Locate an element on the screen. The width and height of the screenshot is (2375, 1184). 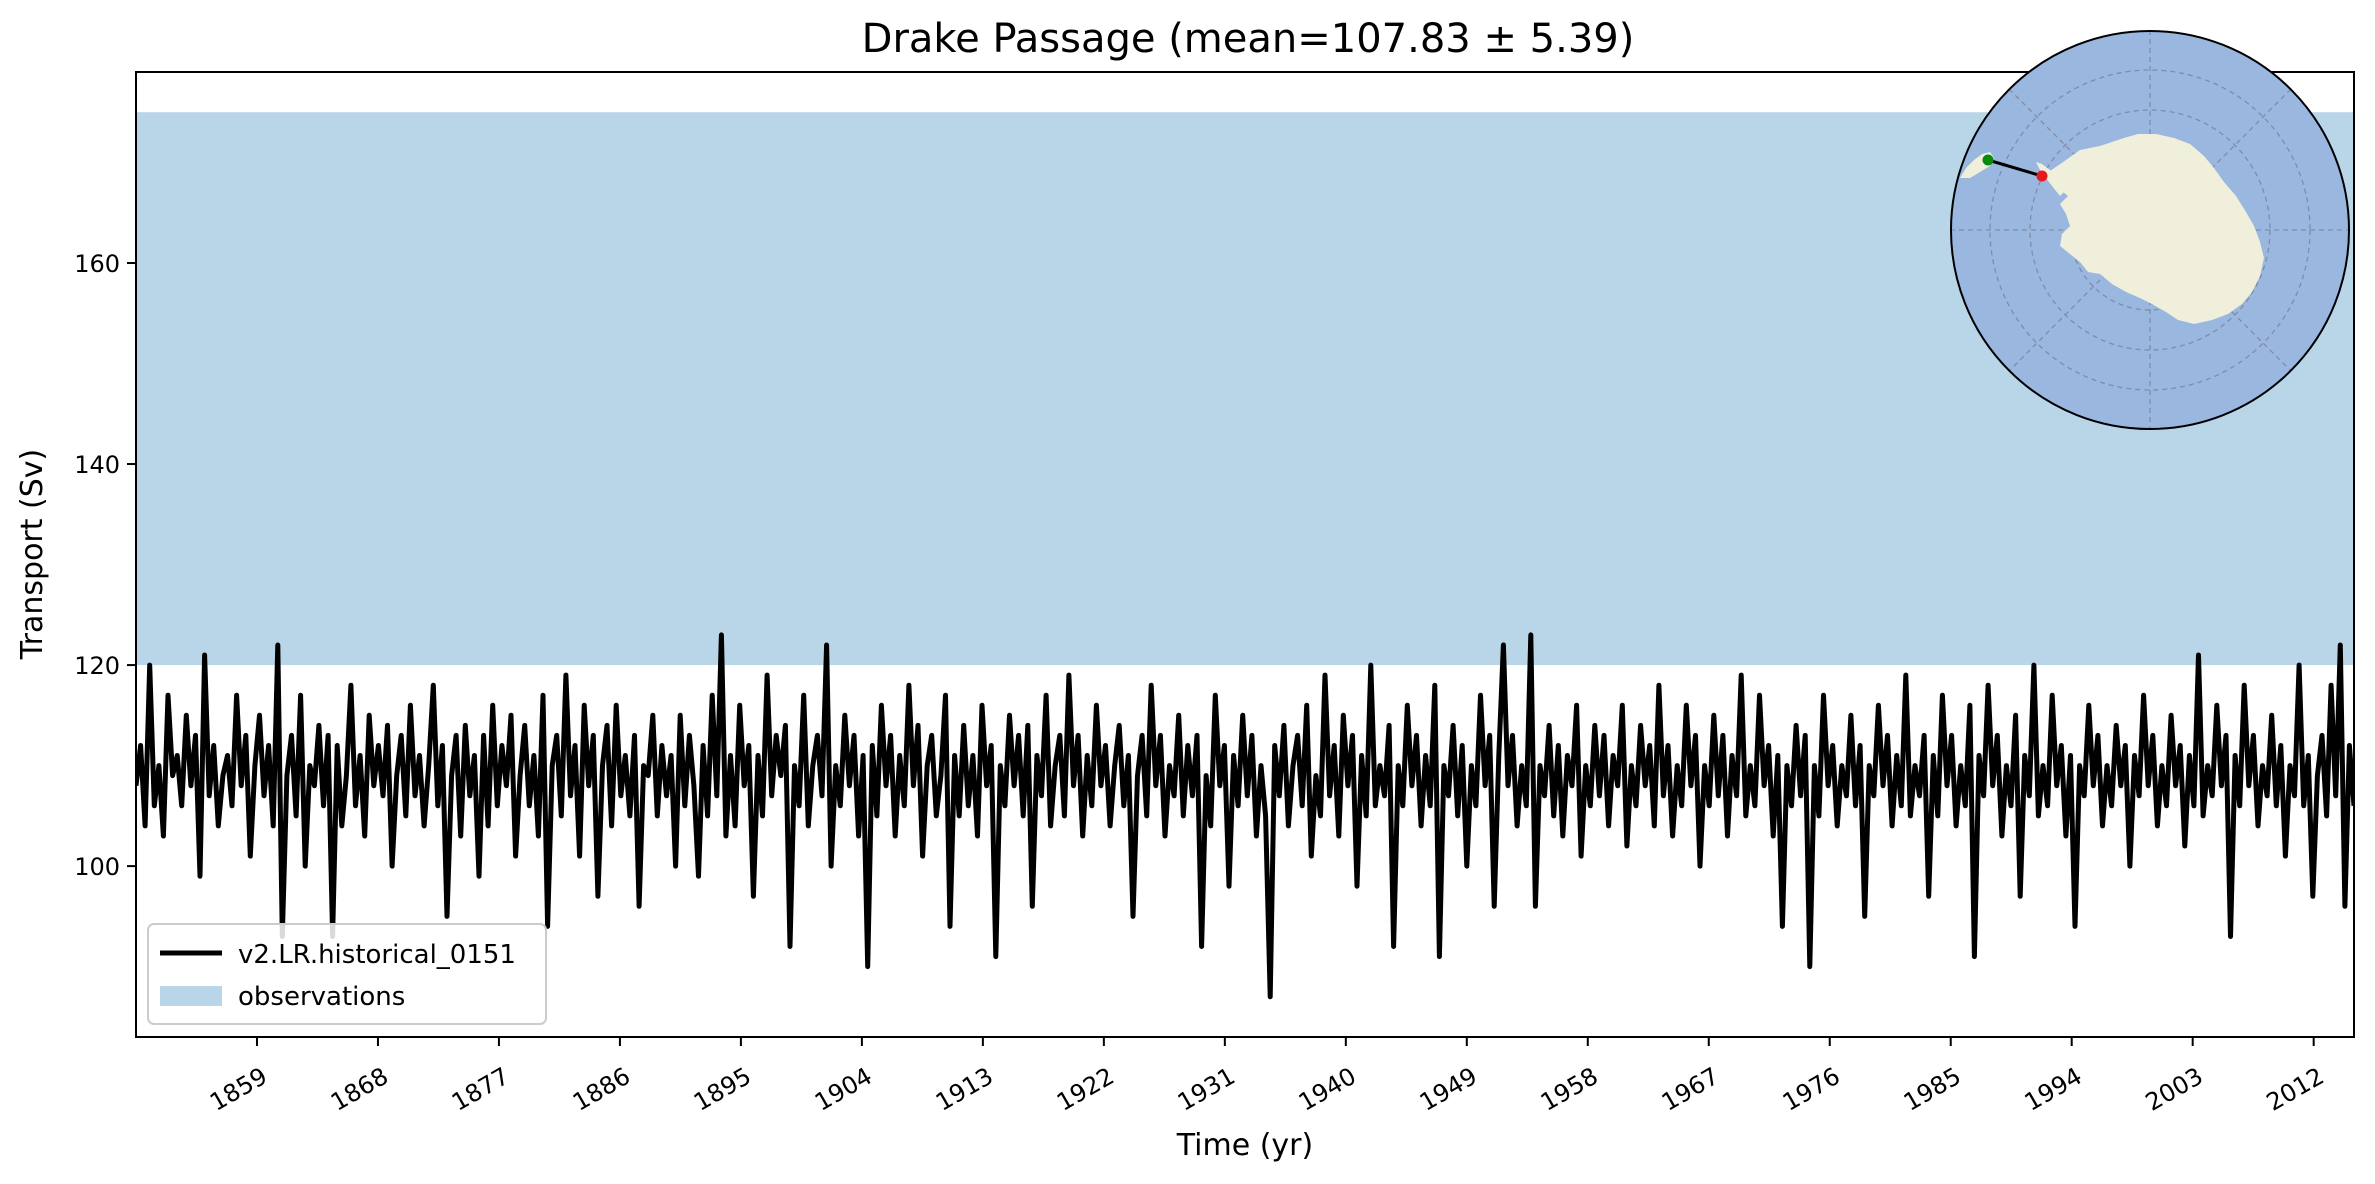
inset-map-section-start-point is located at coordinates (1988, 160).